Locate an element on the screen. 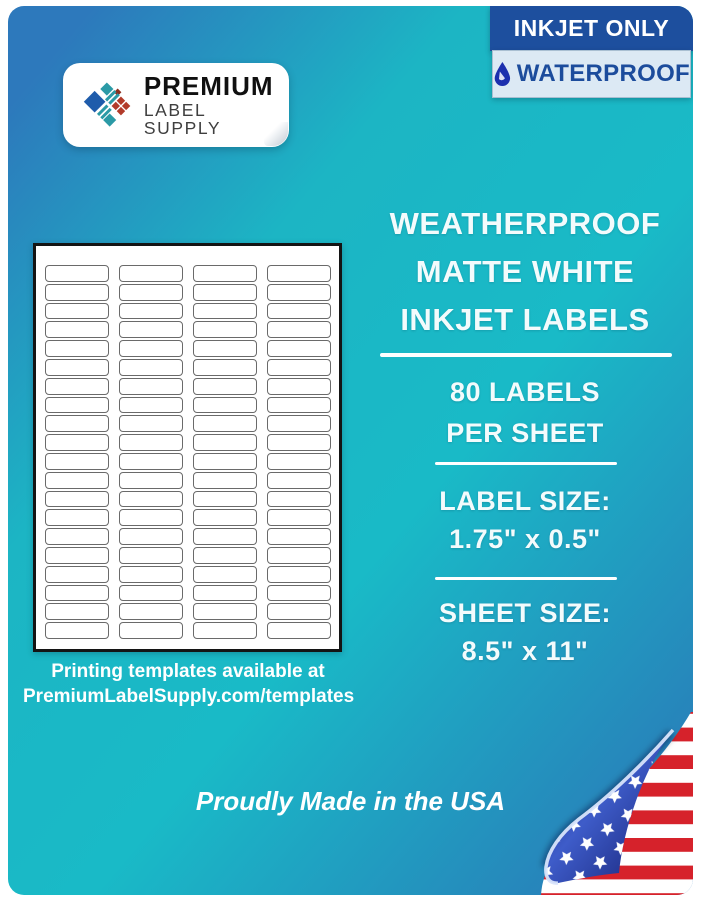  divider-count is located at coordinates (526, 463).